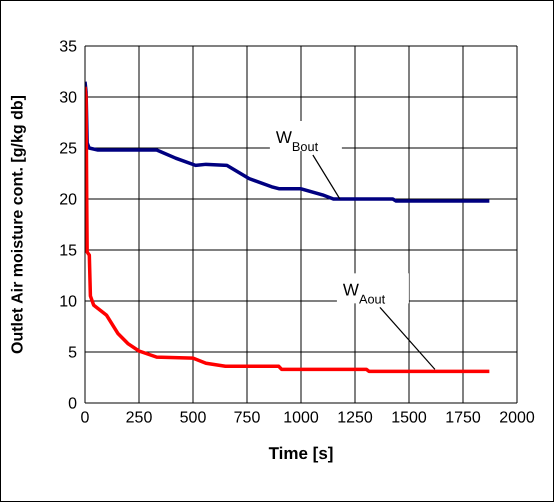 The height and width of the screenshot is (502, 554). What do you see at coordinates (517, 417) in the screenshot?
I see `x-tick-label: 2000` at bounding box center [517, 417].